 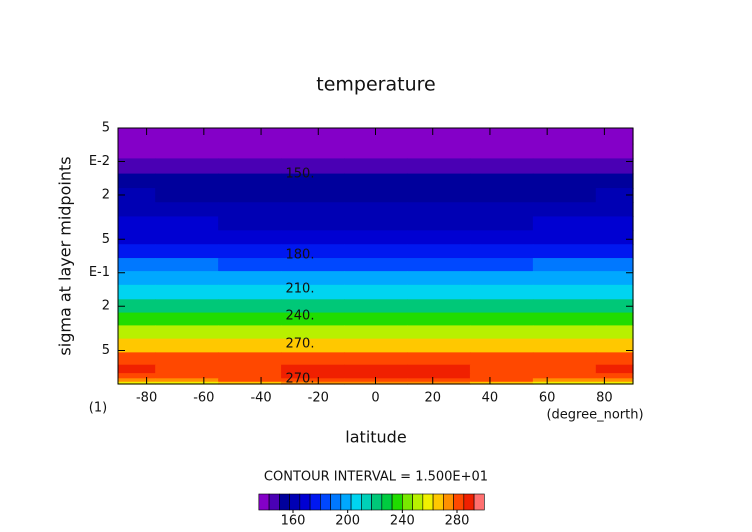 What do you see at coordinates (98, 408) in the screenshot?
I see `y-unit: (1)` at bounding box center [98, 408].